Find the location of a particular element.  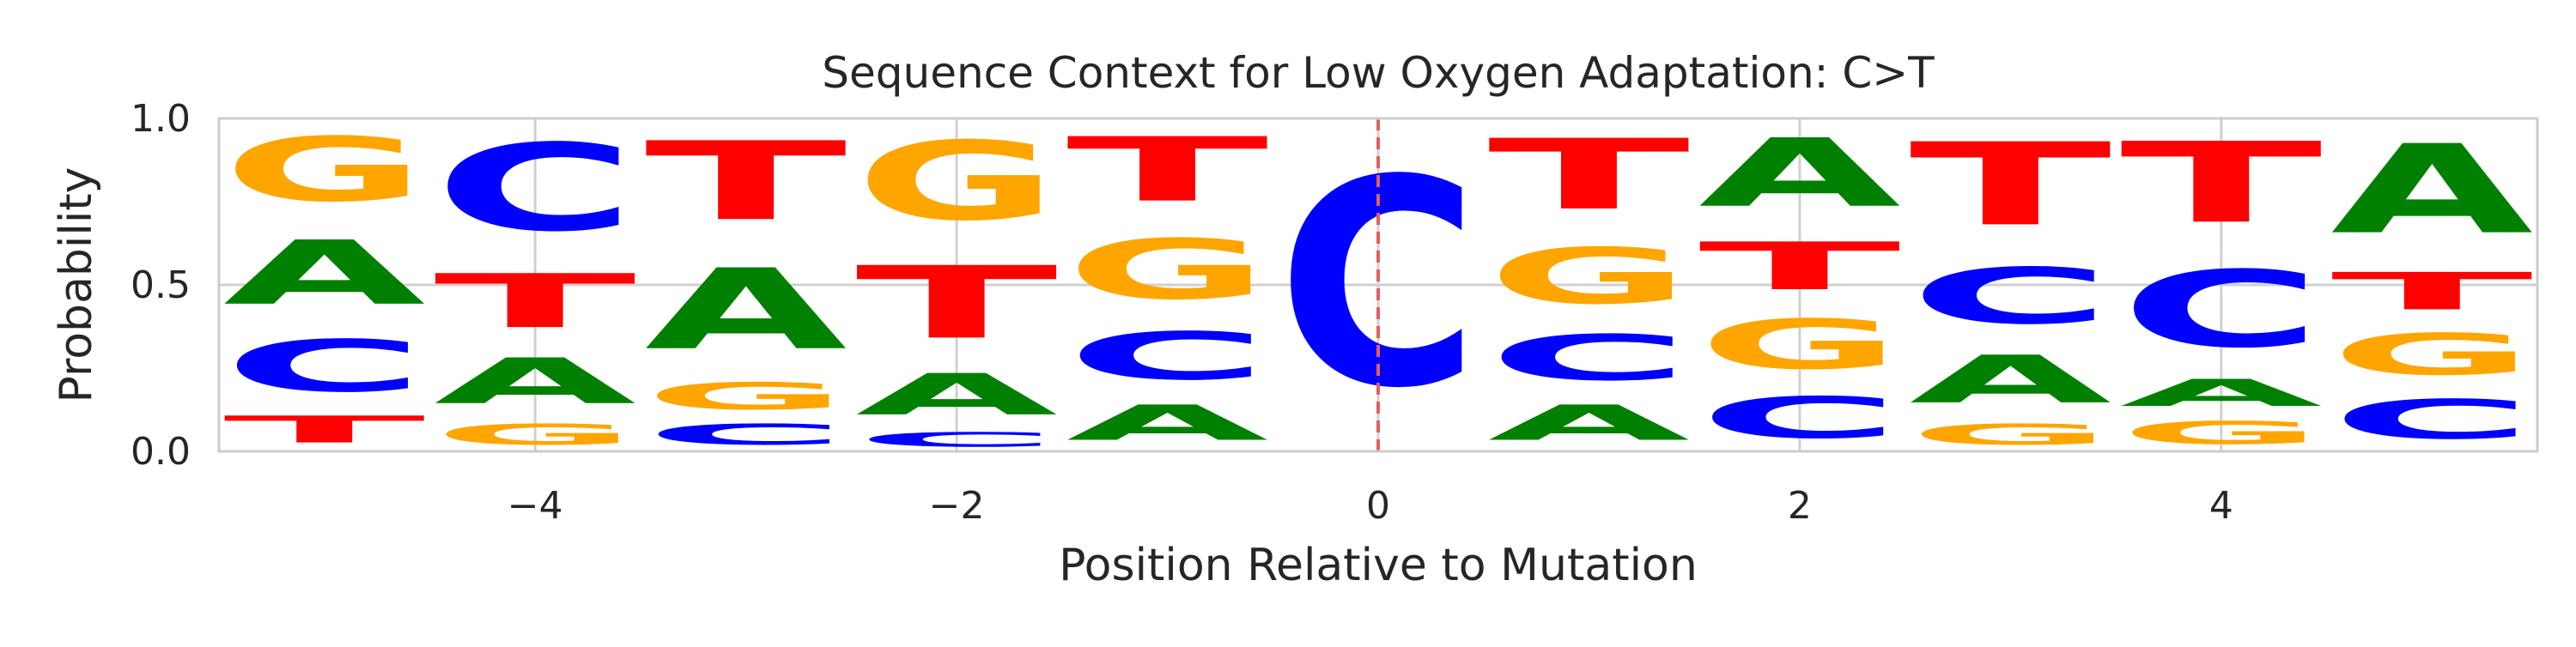

y-tick-label: 0.0 is located at coordinates (161, 452).